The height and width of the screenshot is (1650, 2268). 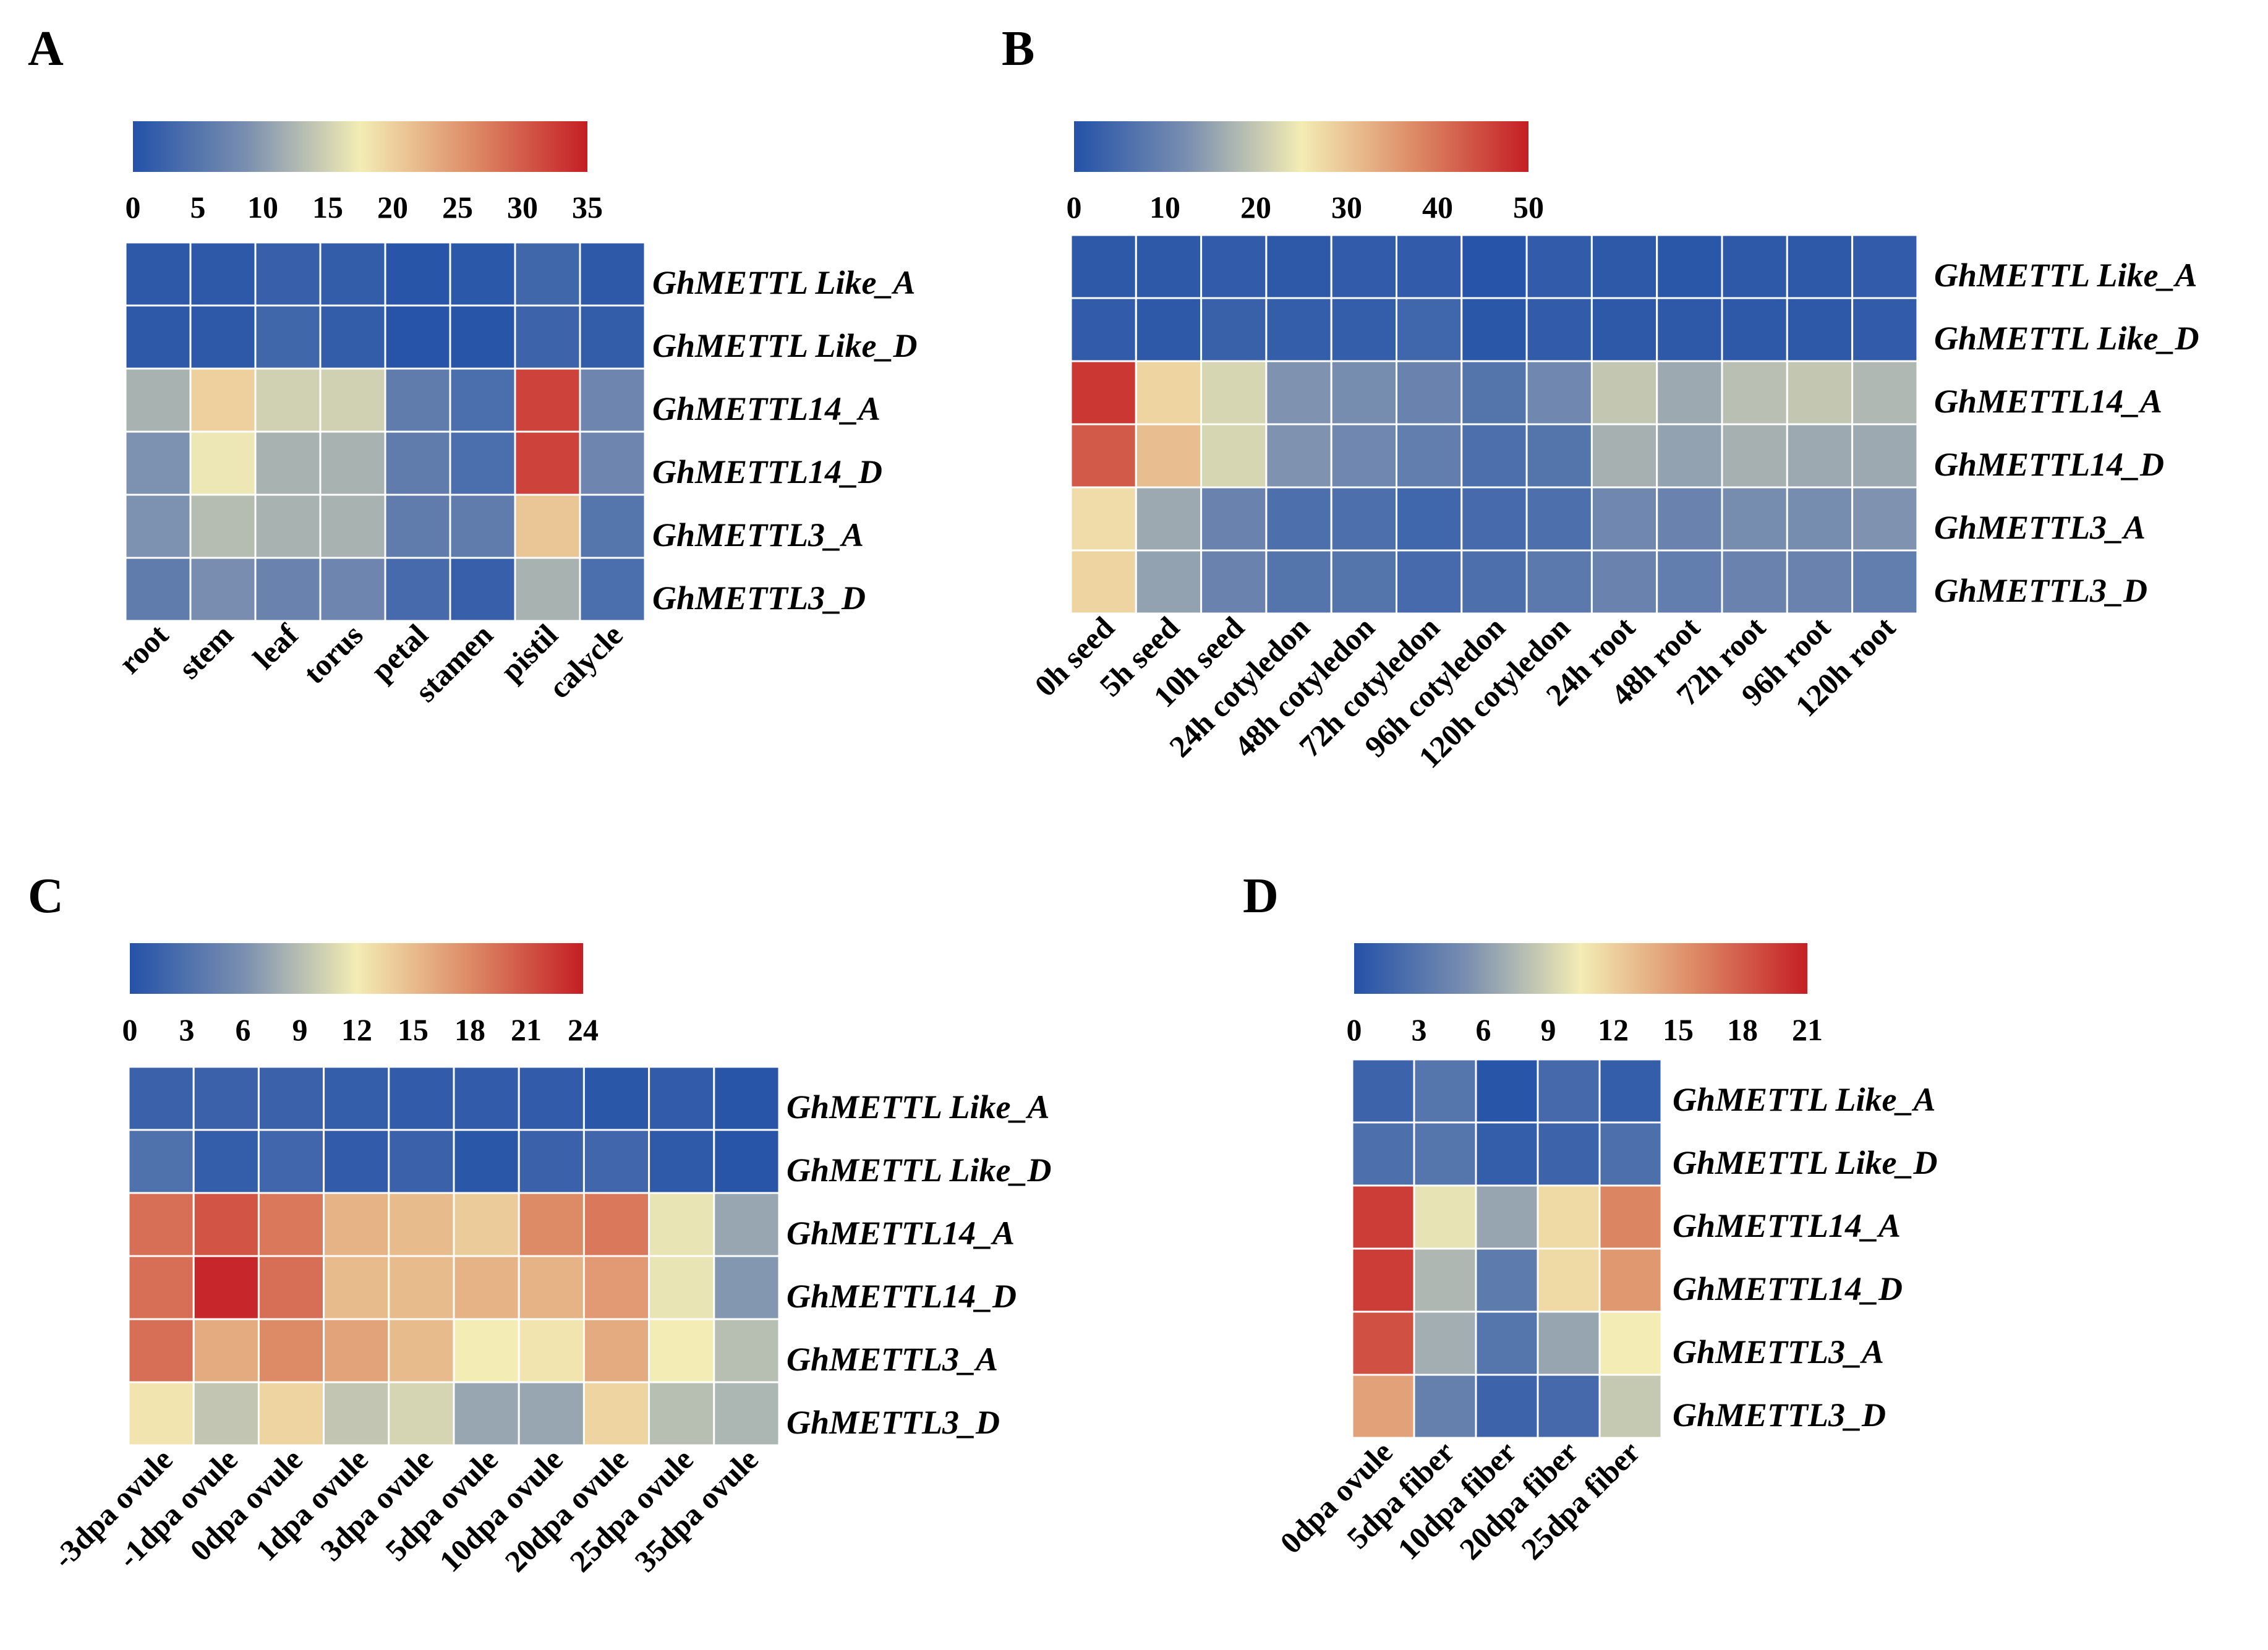 I want to click on colorbar-ticks-c: 0 3 6 9 12 15 18 21 24, so click(x=361, y=1030).